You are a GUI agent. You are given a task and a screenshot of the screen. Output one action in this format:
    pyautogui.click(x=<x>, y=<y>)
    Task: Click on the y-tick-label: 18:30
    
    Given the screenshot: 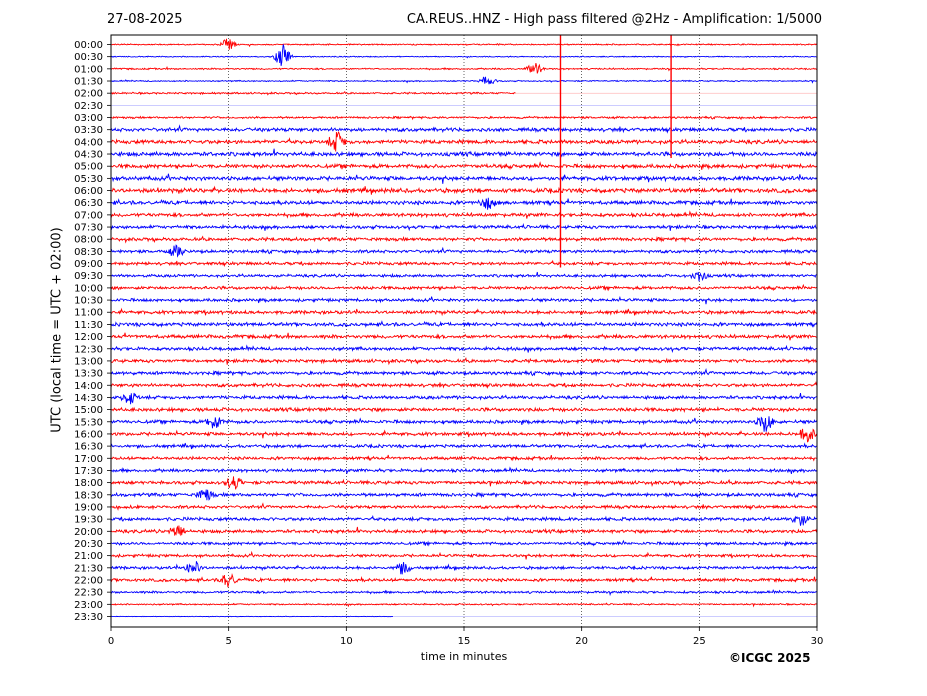 What is the action you would take?
    pyautogui.click(x=88, y=495)
    